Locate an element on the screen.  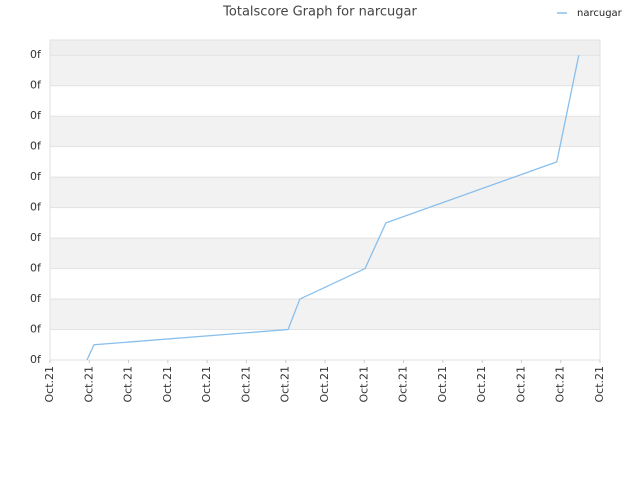
legend-label: narcugar is located at coordinates (600, 13).